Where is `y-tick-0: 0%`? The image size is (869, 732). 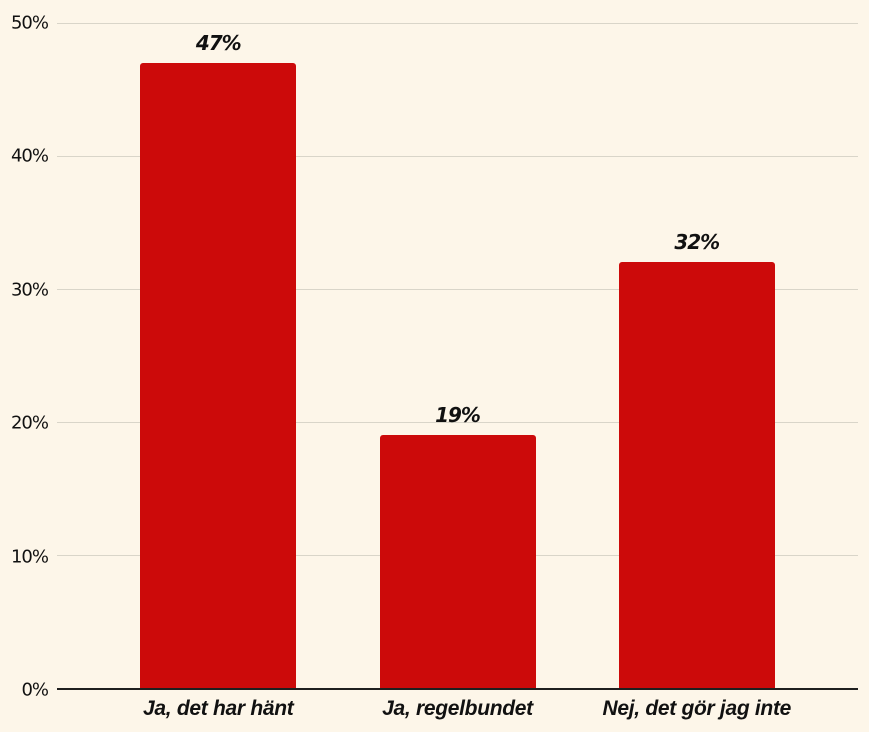
y-tick-0: 0% is located at coordinates (35, 690).